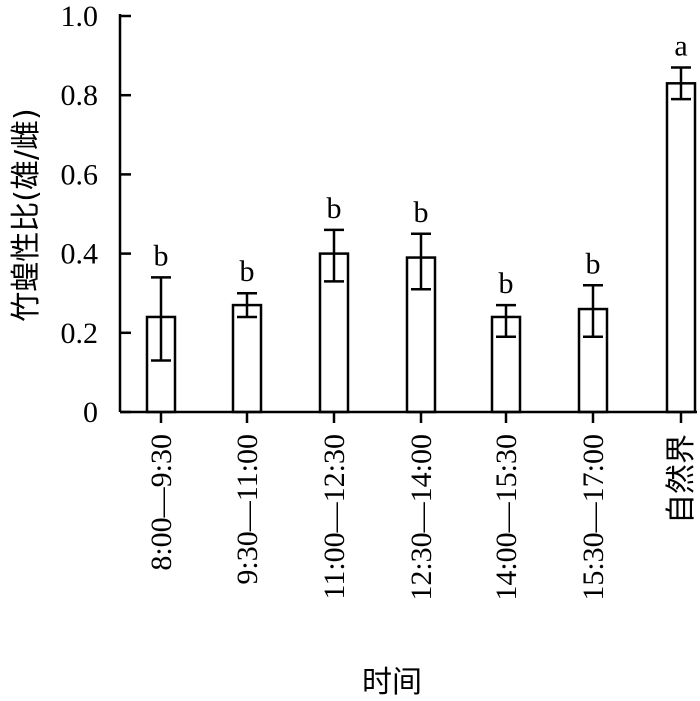 Image resolution: width=700 pixels, height=701 pixels. What do you see at coordinates (247, 509) in the screenshot?
I see `x-tick-label: 9:30—11:00` at bounding box center [247, 509].